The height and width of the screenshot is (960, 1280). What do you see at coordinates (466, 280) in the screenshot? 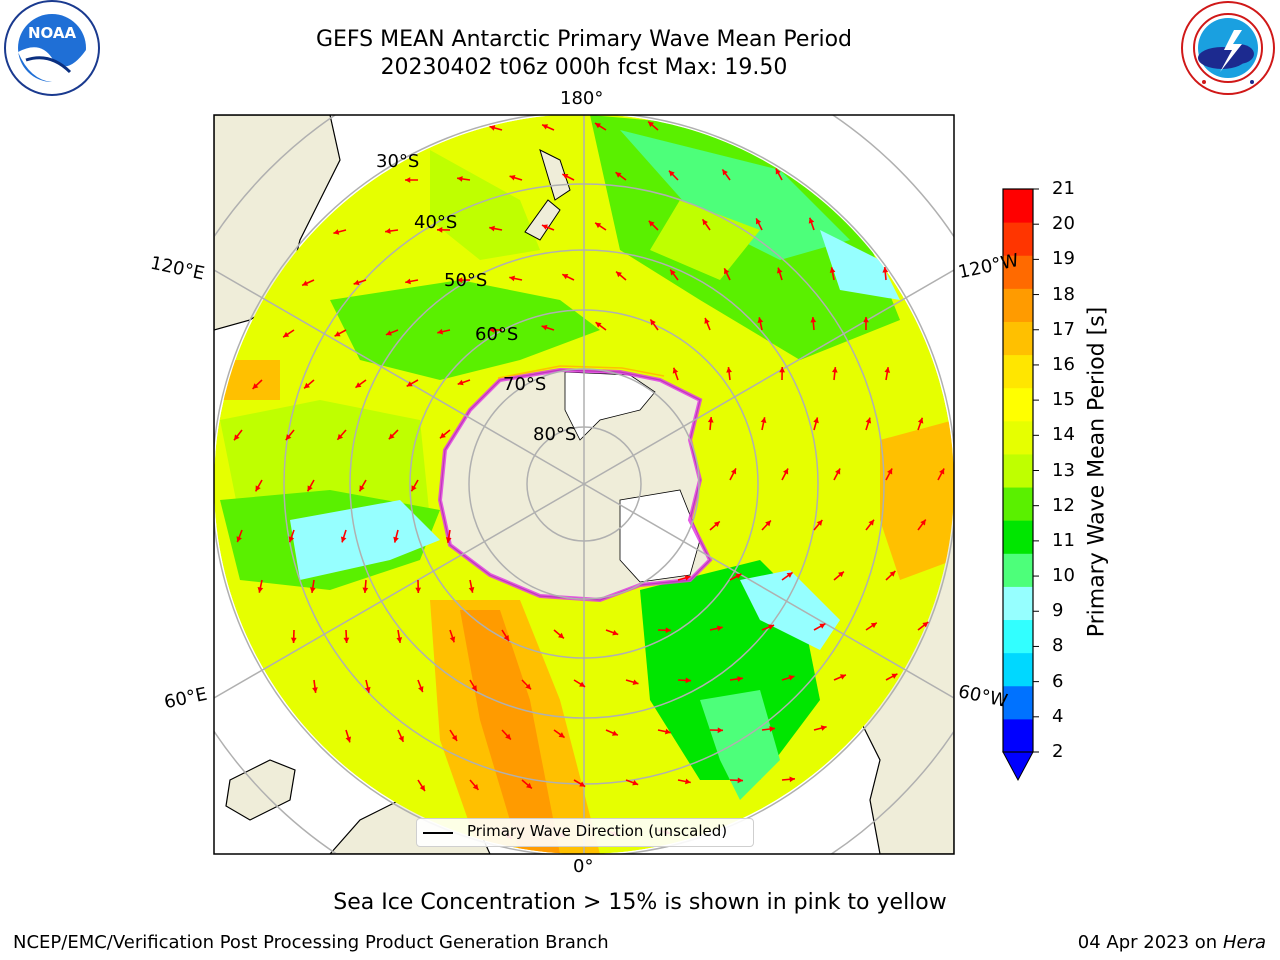
I see `lat-label-50s: 50°S` at bounding box center [466, 280].